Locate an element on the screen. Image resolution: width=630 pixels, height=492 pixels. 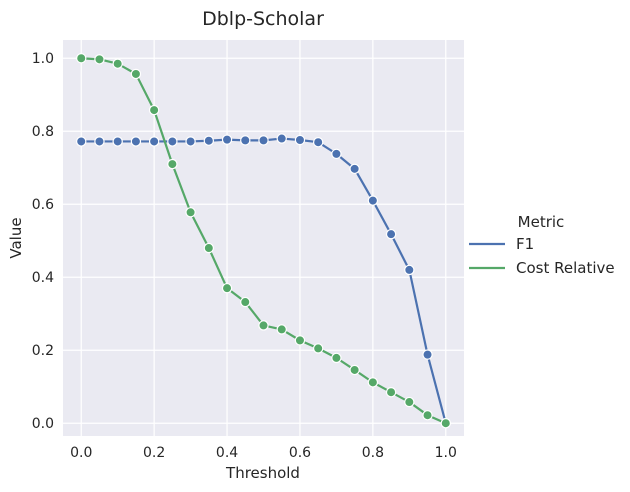
x-tick-label: 0.2 is located at coordinates (154, 453).